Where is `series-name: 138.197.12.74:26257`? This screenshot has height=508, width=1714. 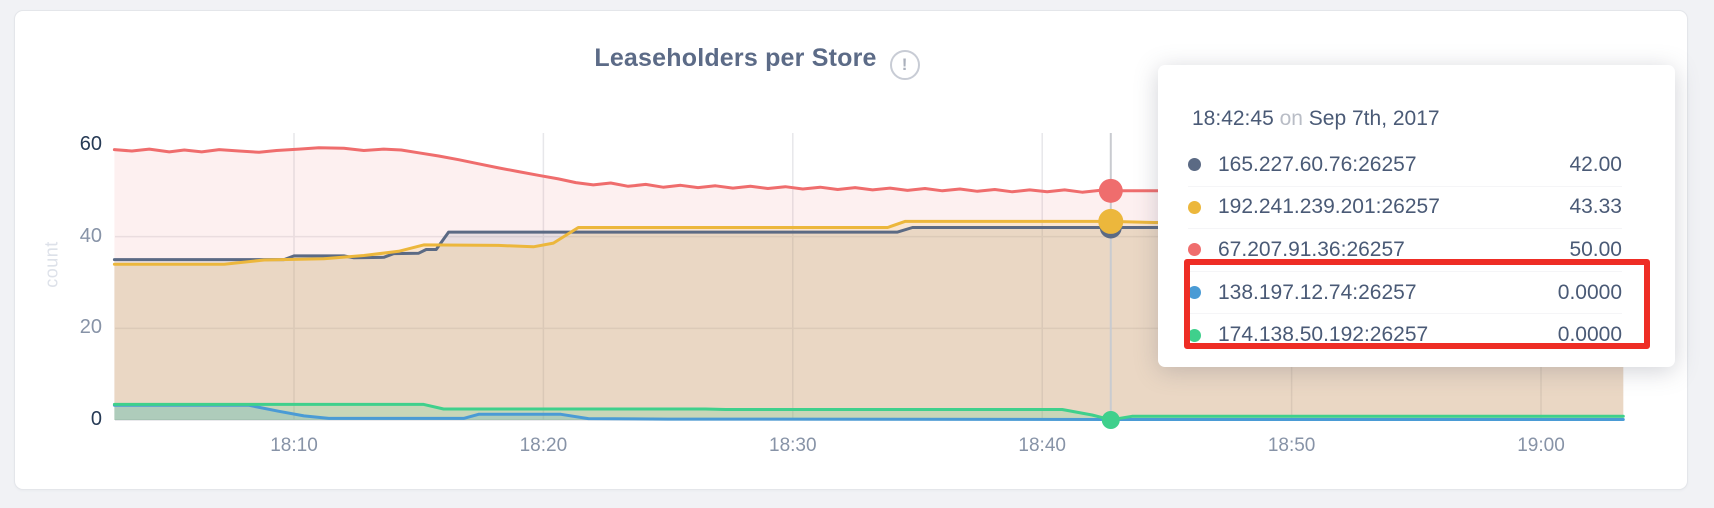 series-name: 138.197.12.74:26257 is located at coordinates (1317, 292).